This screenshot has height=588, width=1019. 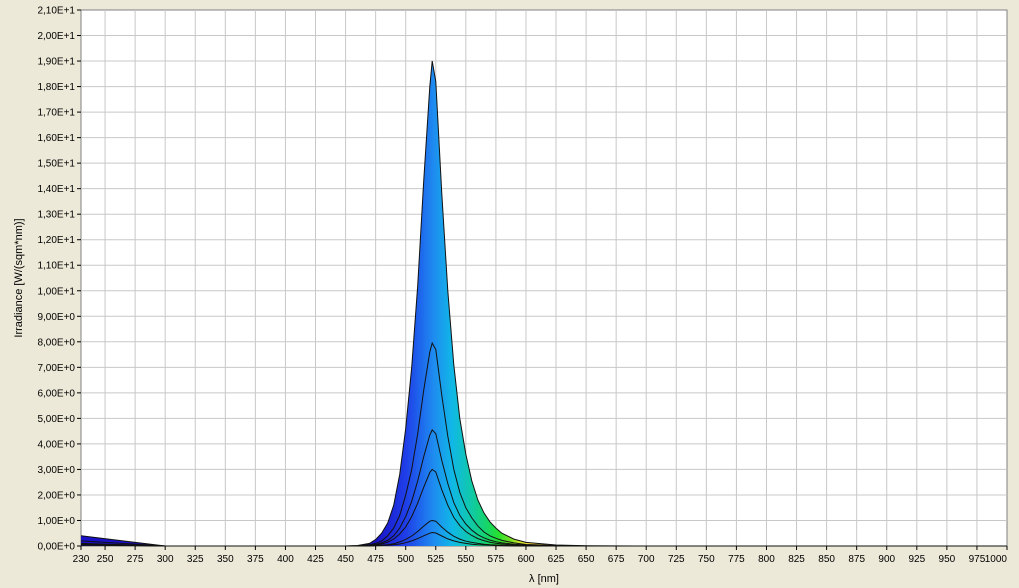 What do you see at coordinates (375, 559) in the screenshot?
I see `x-tick-label: 475` at bounding box center [375, 559].